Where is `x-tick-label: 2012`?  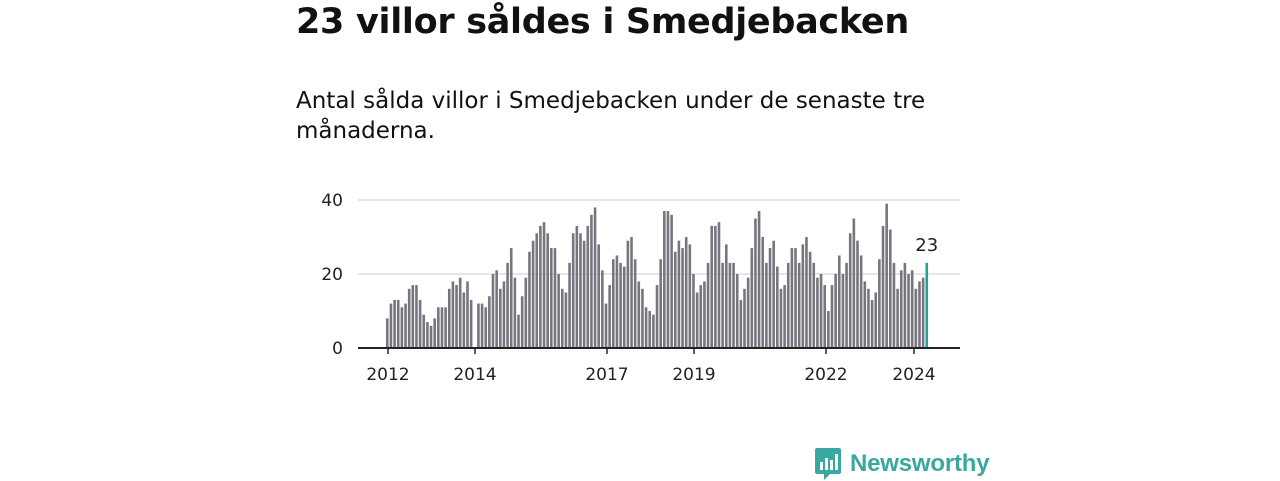
x-tick-label: 2012 is located at coordinates (387, 375).